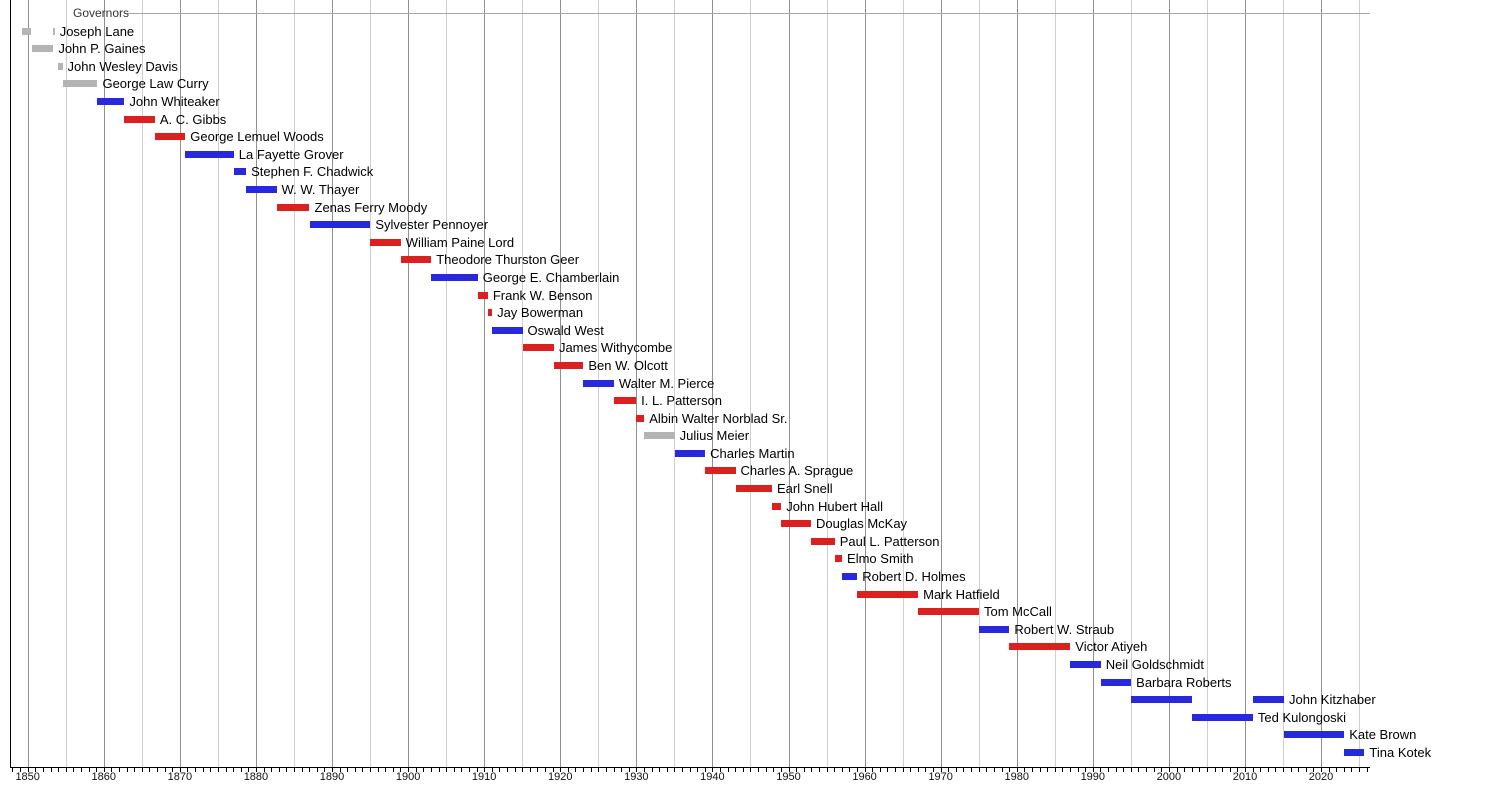 The image size is (1500, 786). Describe the element at coordinates (615, 348) in the screenshot. I see `governor-label: James Withycombe` at that location.